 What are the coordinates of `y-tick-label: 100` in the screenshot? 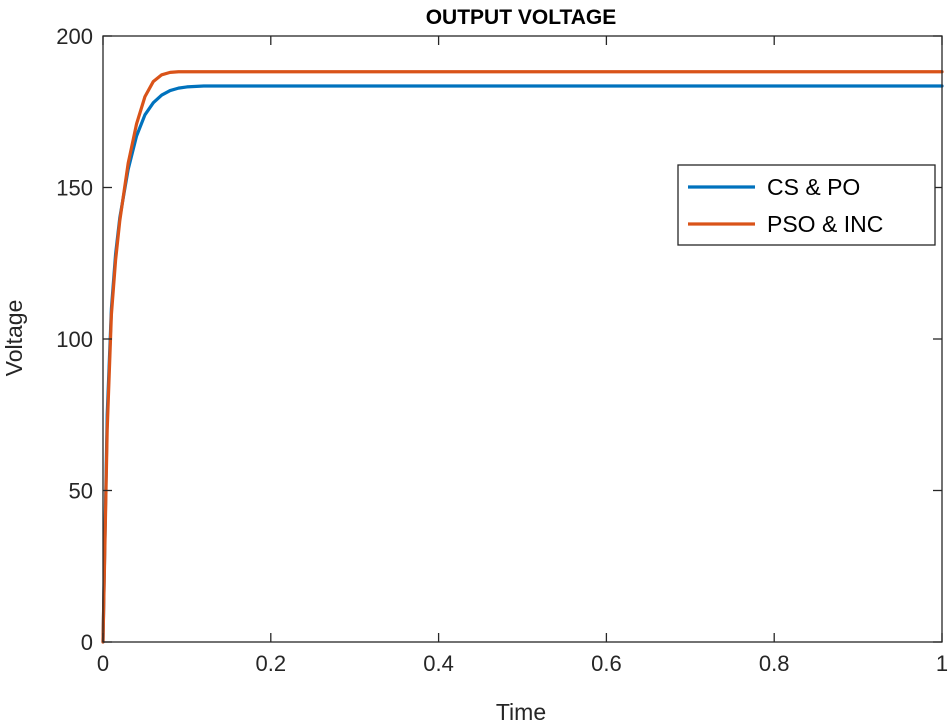 It's located at (74, 339).